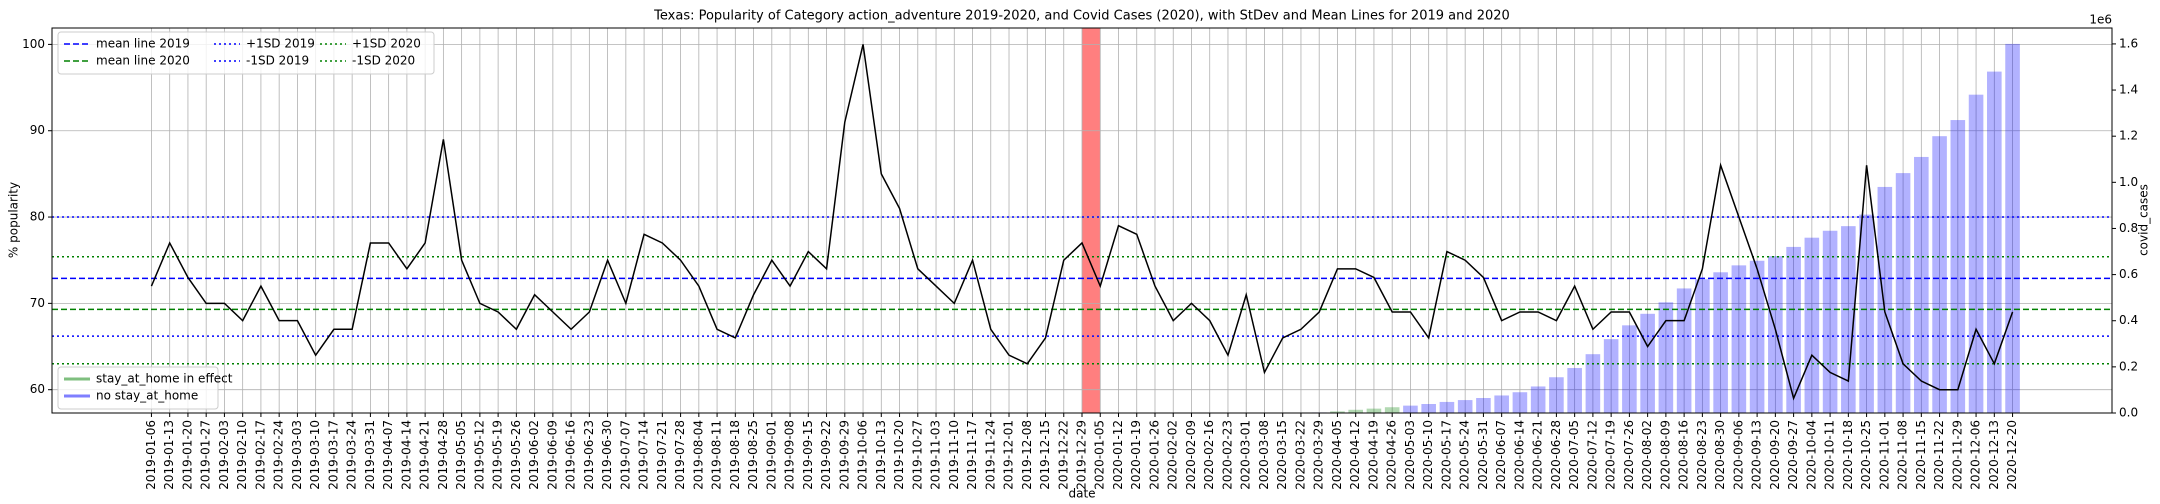 The width and height of the screenshot is (2160, 504). Describe the element at coordinates (1246, 455) in the screenshot. I see `x-tick-label: 2020-03-01` at that location.